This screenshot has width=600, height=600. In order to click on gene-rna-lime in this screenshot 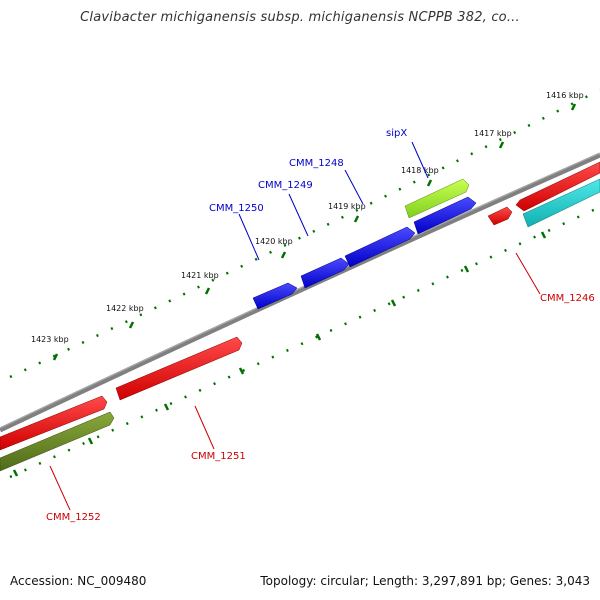, I will do `click(437, 198)`.